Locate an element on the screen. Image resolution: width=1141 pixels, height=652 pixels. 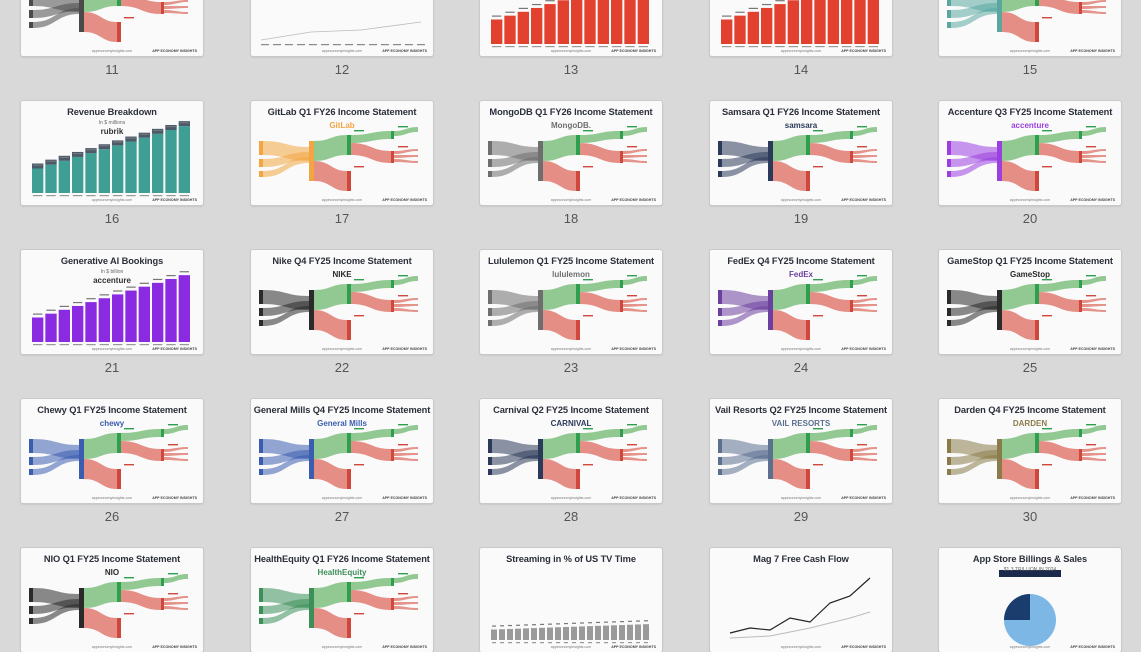
footer-brand: APP ECONOMY INSIGHTS is located at coordinates (863, 200).